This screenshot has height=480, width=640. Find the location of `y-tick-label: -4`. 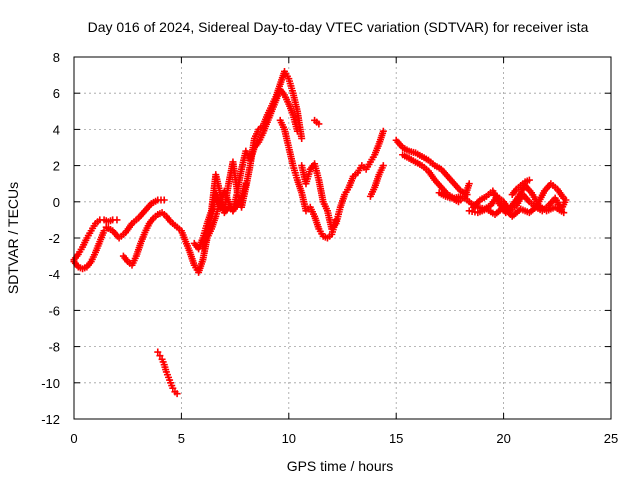

y-tick-label: -4 is located at coordinates (54, 274).